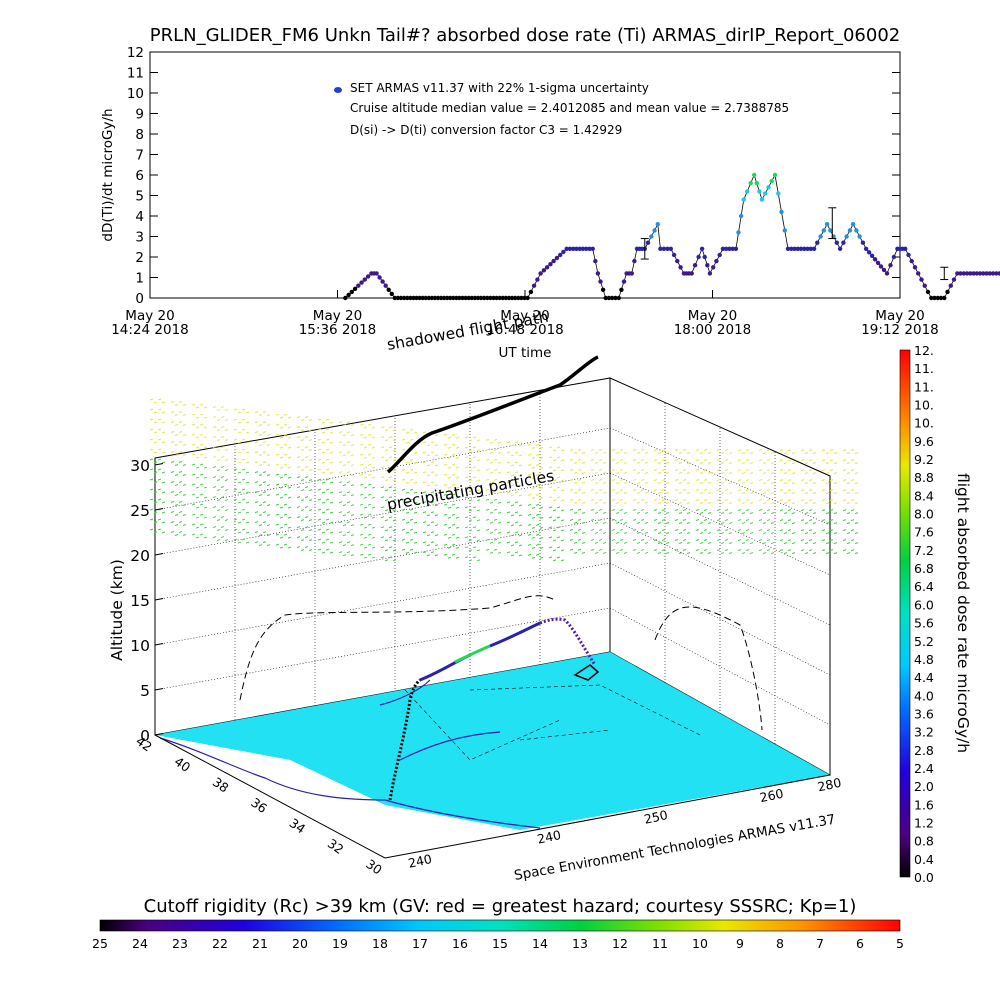 This screenshot has height=1000, width=1000. I want to click on altitude-tick-label: 15, so click(140, 601).